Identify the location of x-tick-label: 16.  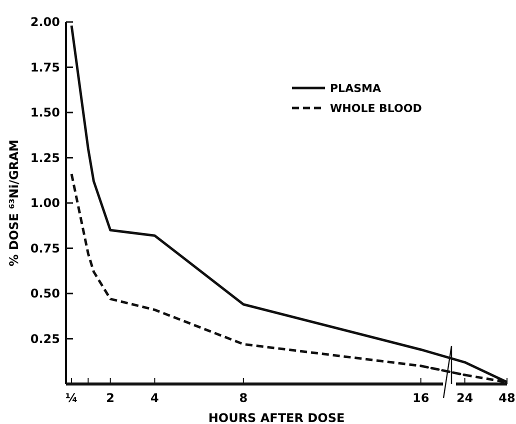
(421, 398).